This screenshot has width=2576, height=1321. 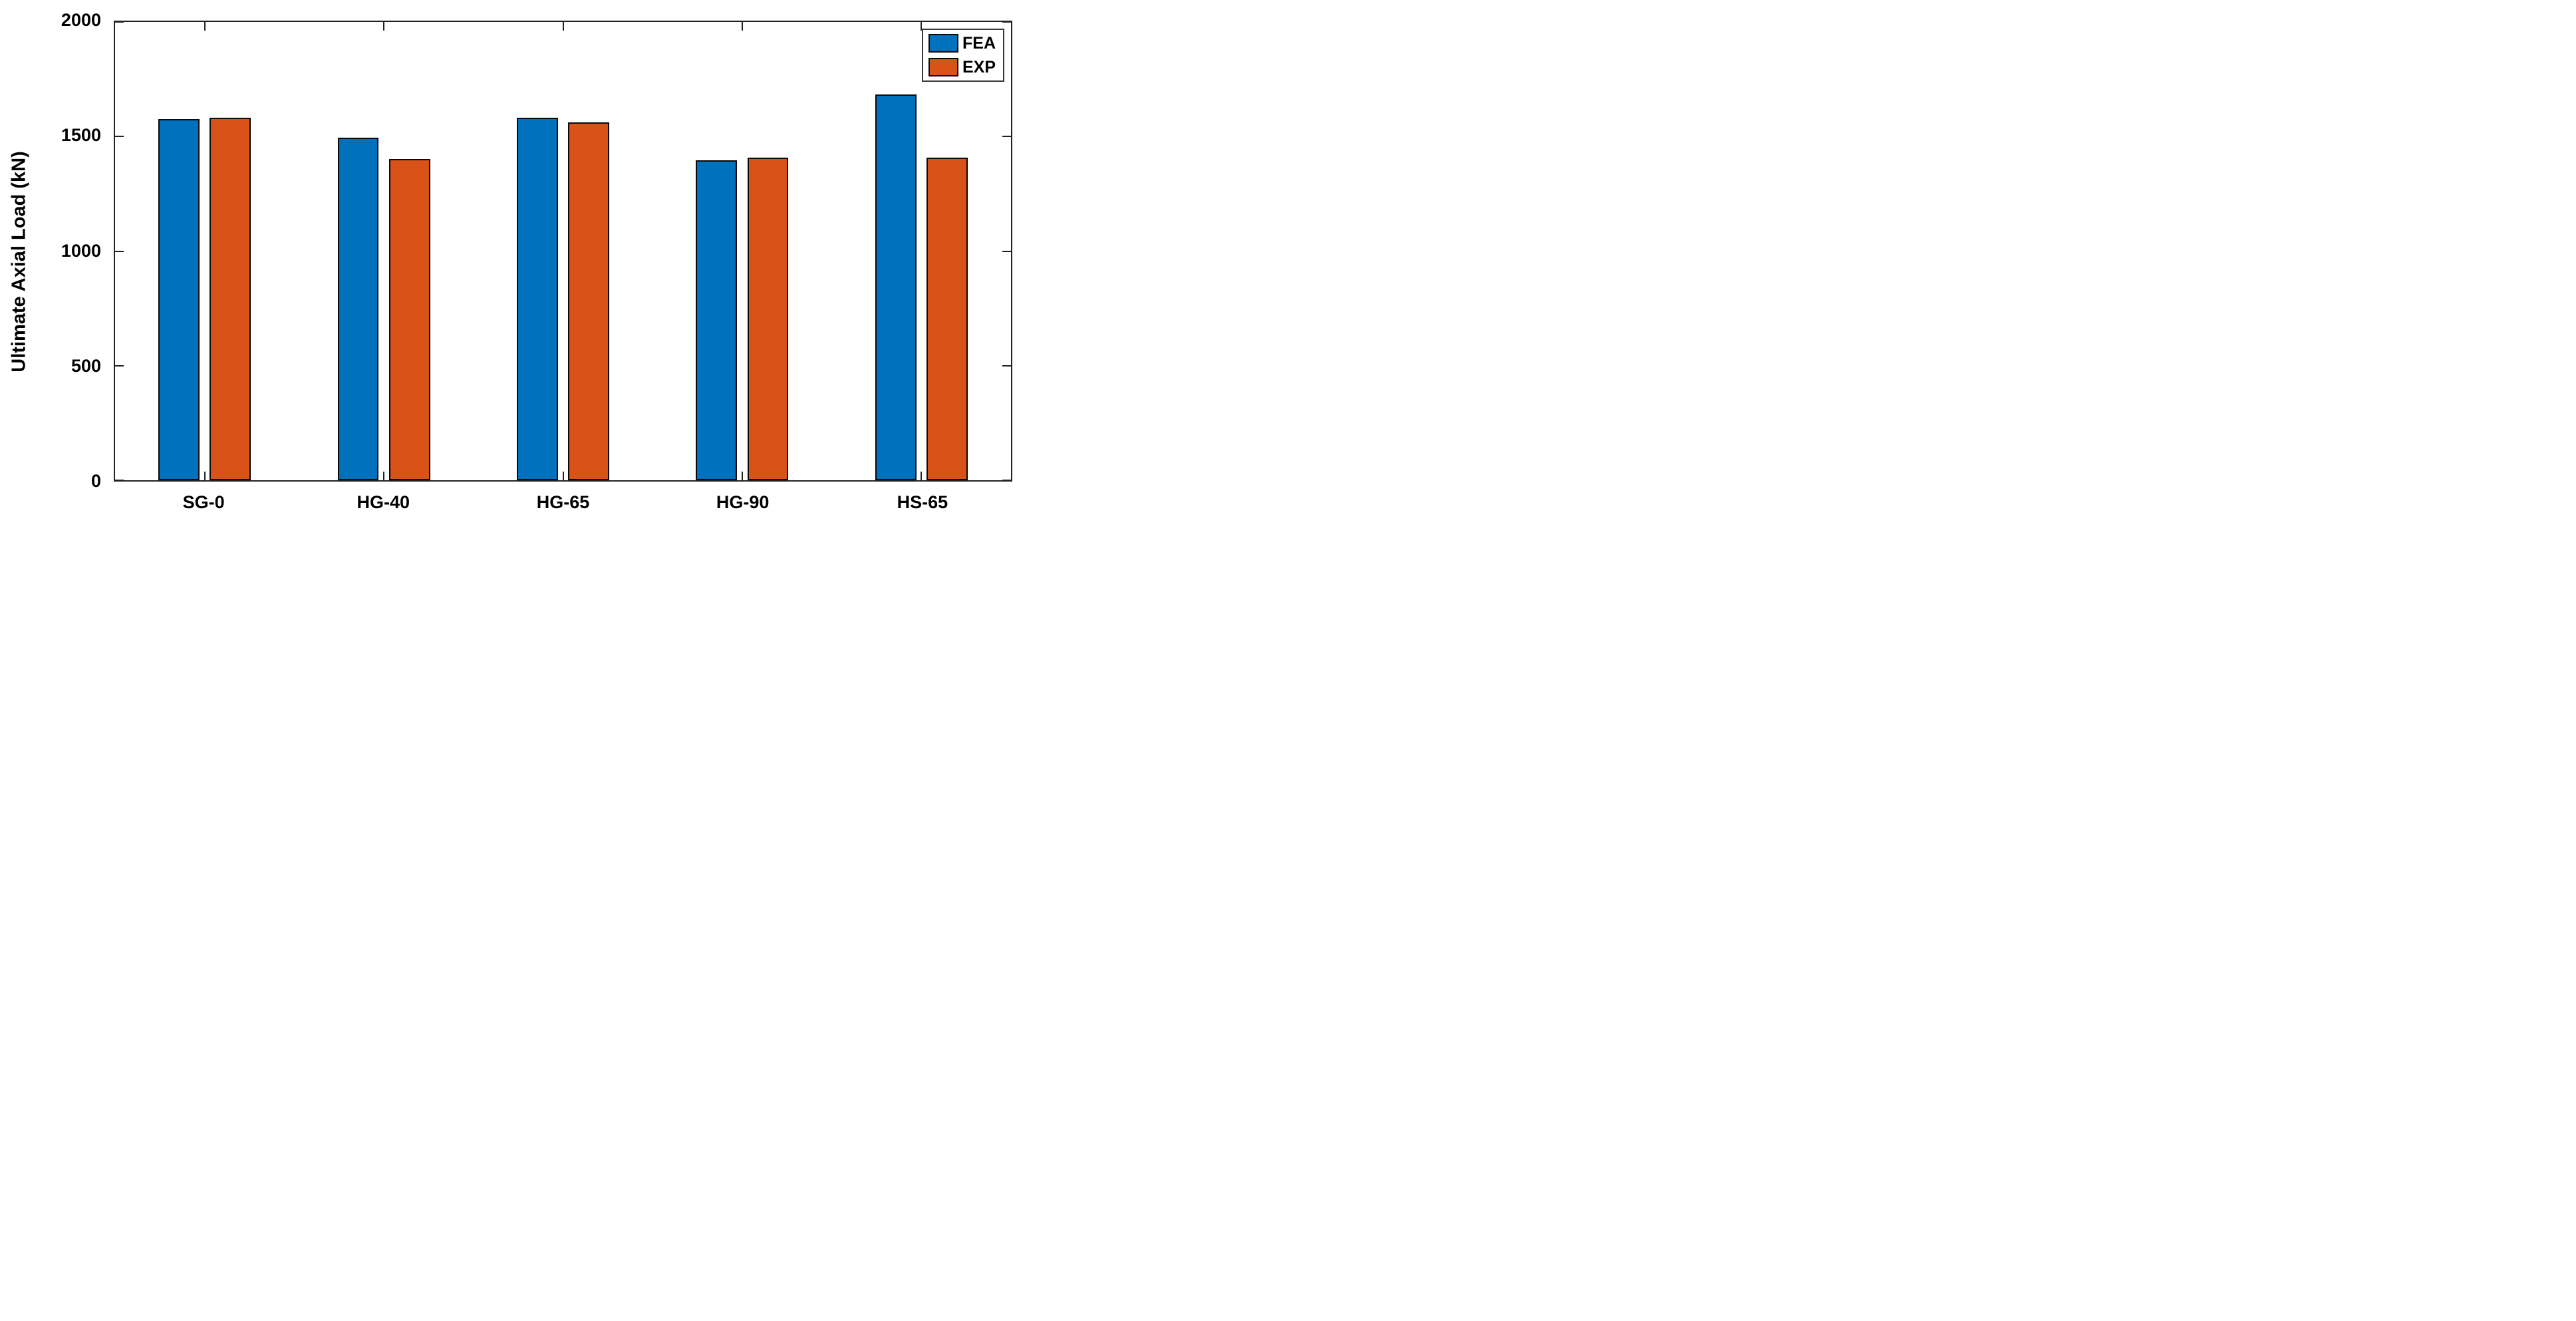 What do you see at coordinates (979, 66) in the screenshot?
I see `legend-label-exp: EXP` at bounding box center [979, 66].